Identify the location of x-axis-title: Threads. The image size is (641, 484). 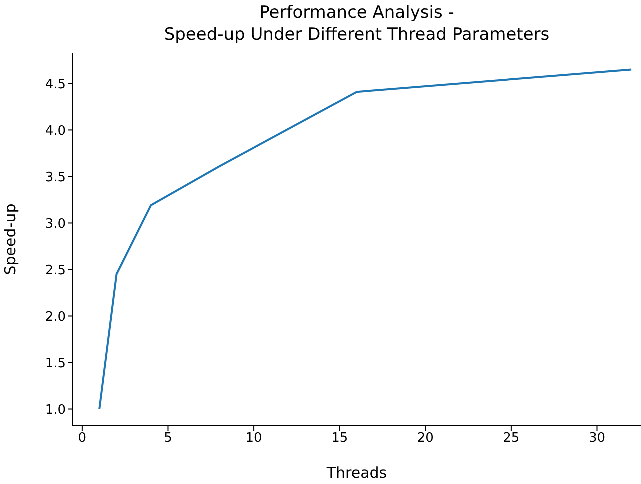
(357, 473).